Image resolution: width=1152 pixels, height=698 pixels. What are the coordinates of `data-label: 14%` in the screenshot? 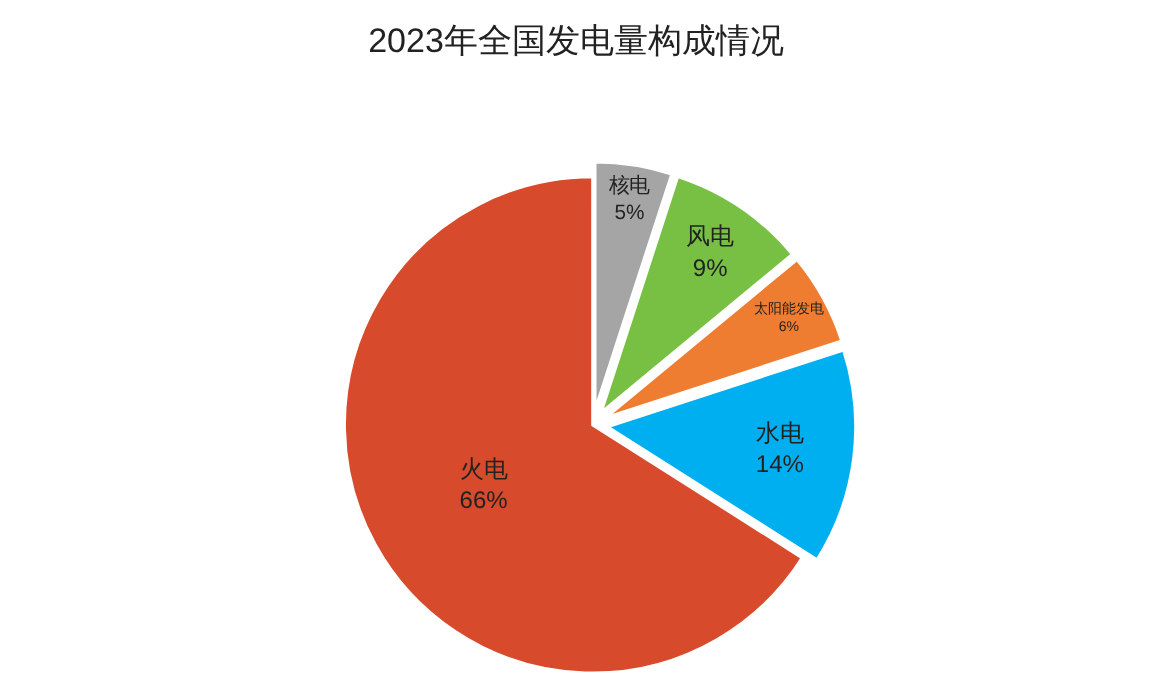 It's located at (780, 464).